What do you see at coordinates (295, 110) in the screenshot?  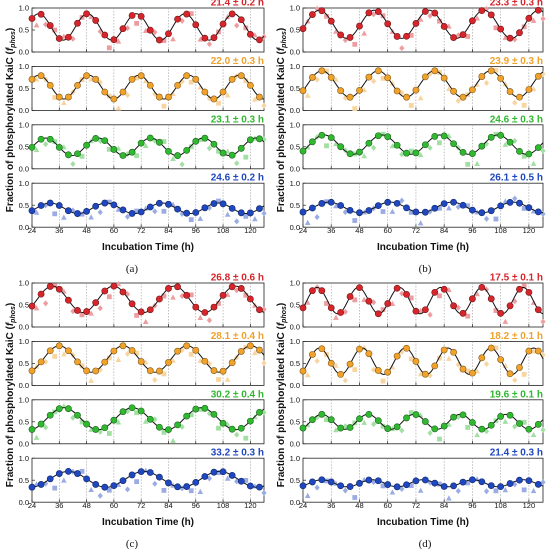 I see `y-tick-label: 0.0` at bounding box center [295, 110].